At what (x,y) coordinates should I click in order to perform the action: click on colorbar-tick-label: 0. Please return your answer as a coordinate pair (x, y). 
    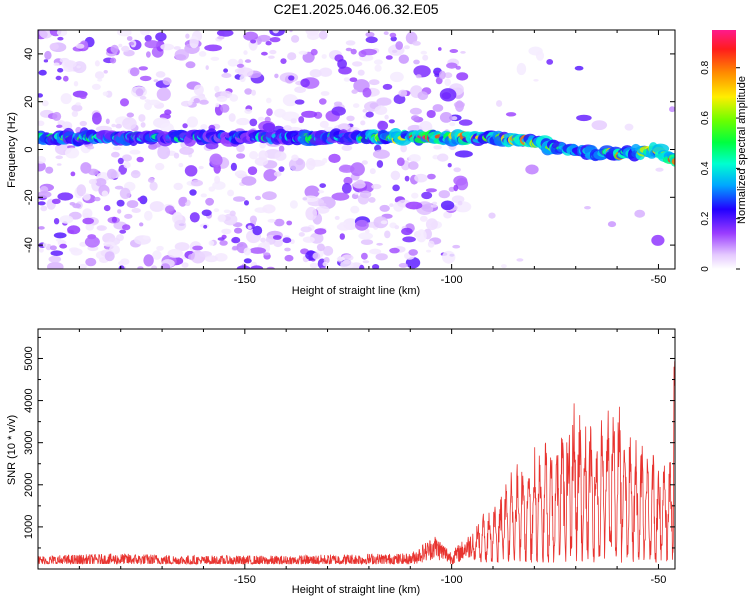
    Looking at the image, I should click on (705, 269).